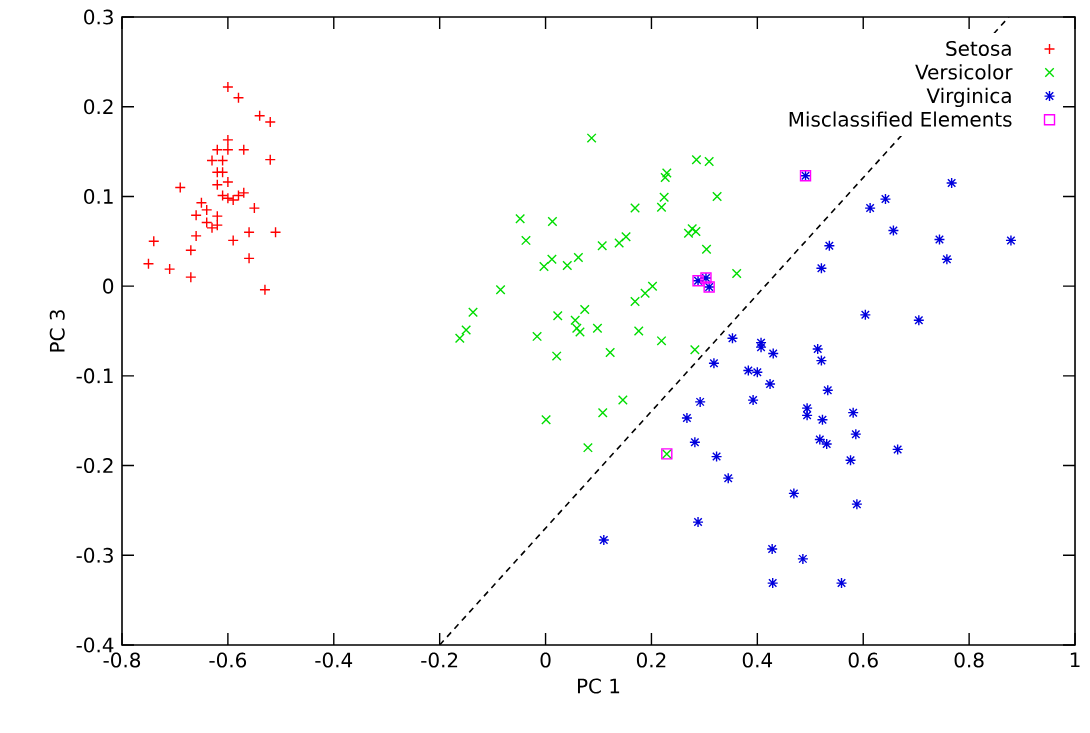  Describe the element at coordinates (757, 660) in the screenshot. I see `x-tick-label: 0.4` at that location.